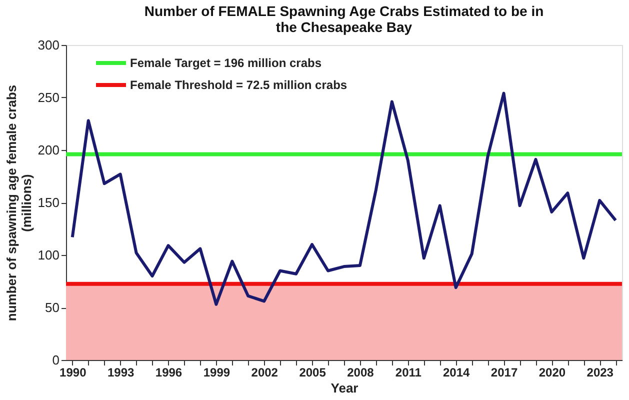 The image size is (629, 400). What do you see at coordinates (264, 373) in the screenshot?
I see `x-tick-label: 2002` at bounding box center [264, 373].